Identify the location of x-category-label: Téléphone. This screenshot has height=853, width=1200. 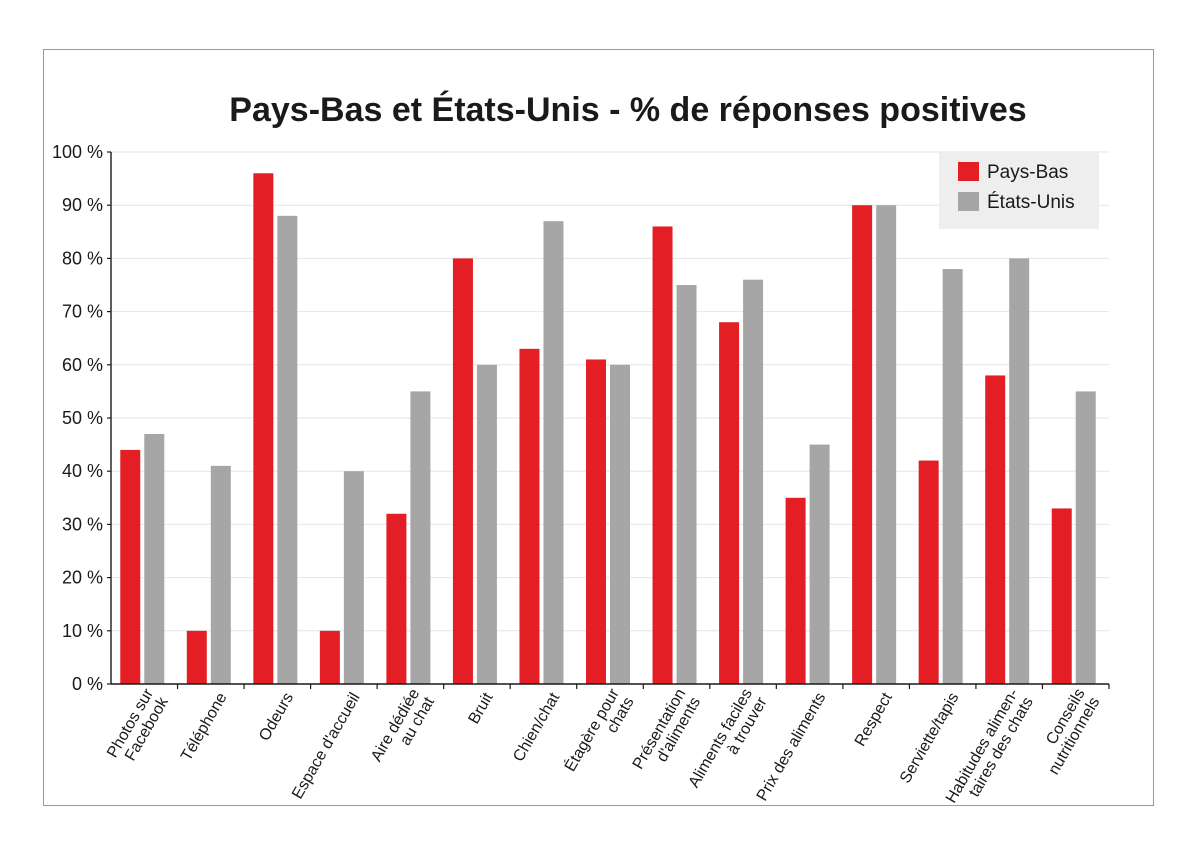
(204, 727).